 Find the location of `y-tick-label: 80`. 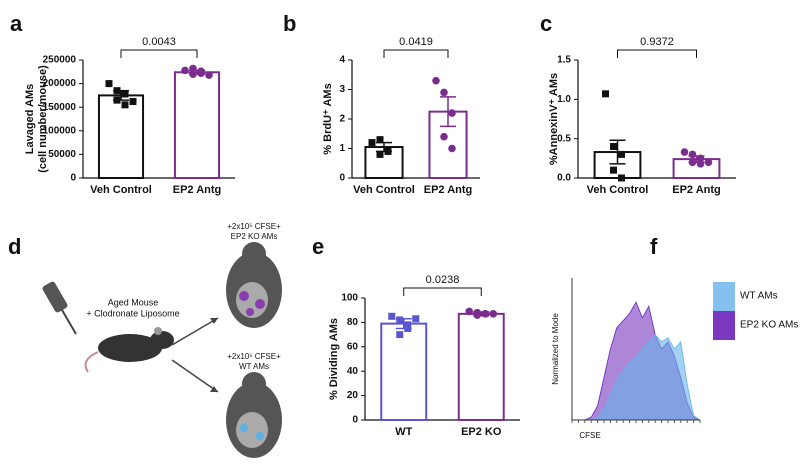

y-tick-label: 80 is located at coordinates (353, 322).